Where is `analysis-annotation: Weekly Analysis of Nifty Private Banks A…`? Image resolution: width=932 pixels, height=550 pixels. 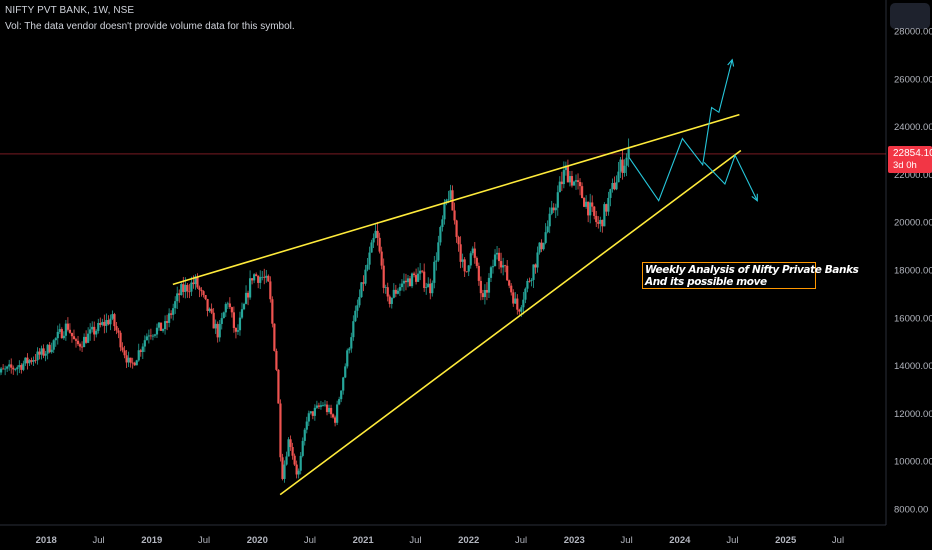 analysis-annotation: Weekly Analysis of Nifty Private Banks A… is located at coordinates (750, 275).